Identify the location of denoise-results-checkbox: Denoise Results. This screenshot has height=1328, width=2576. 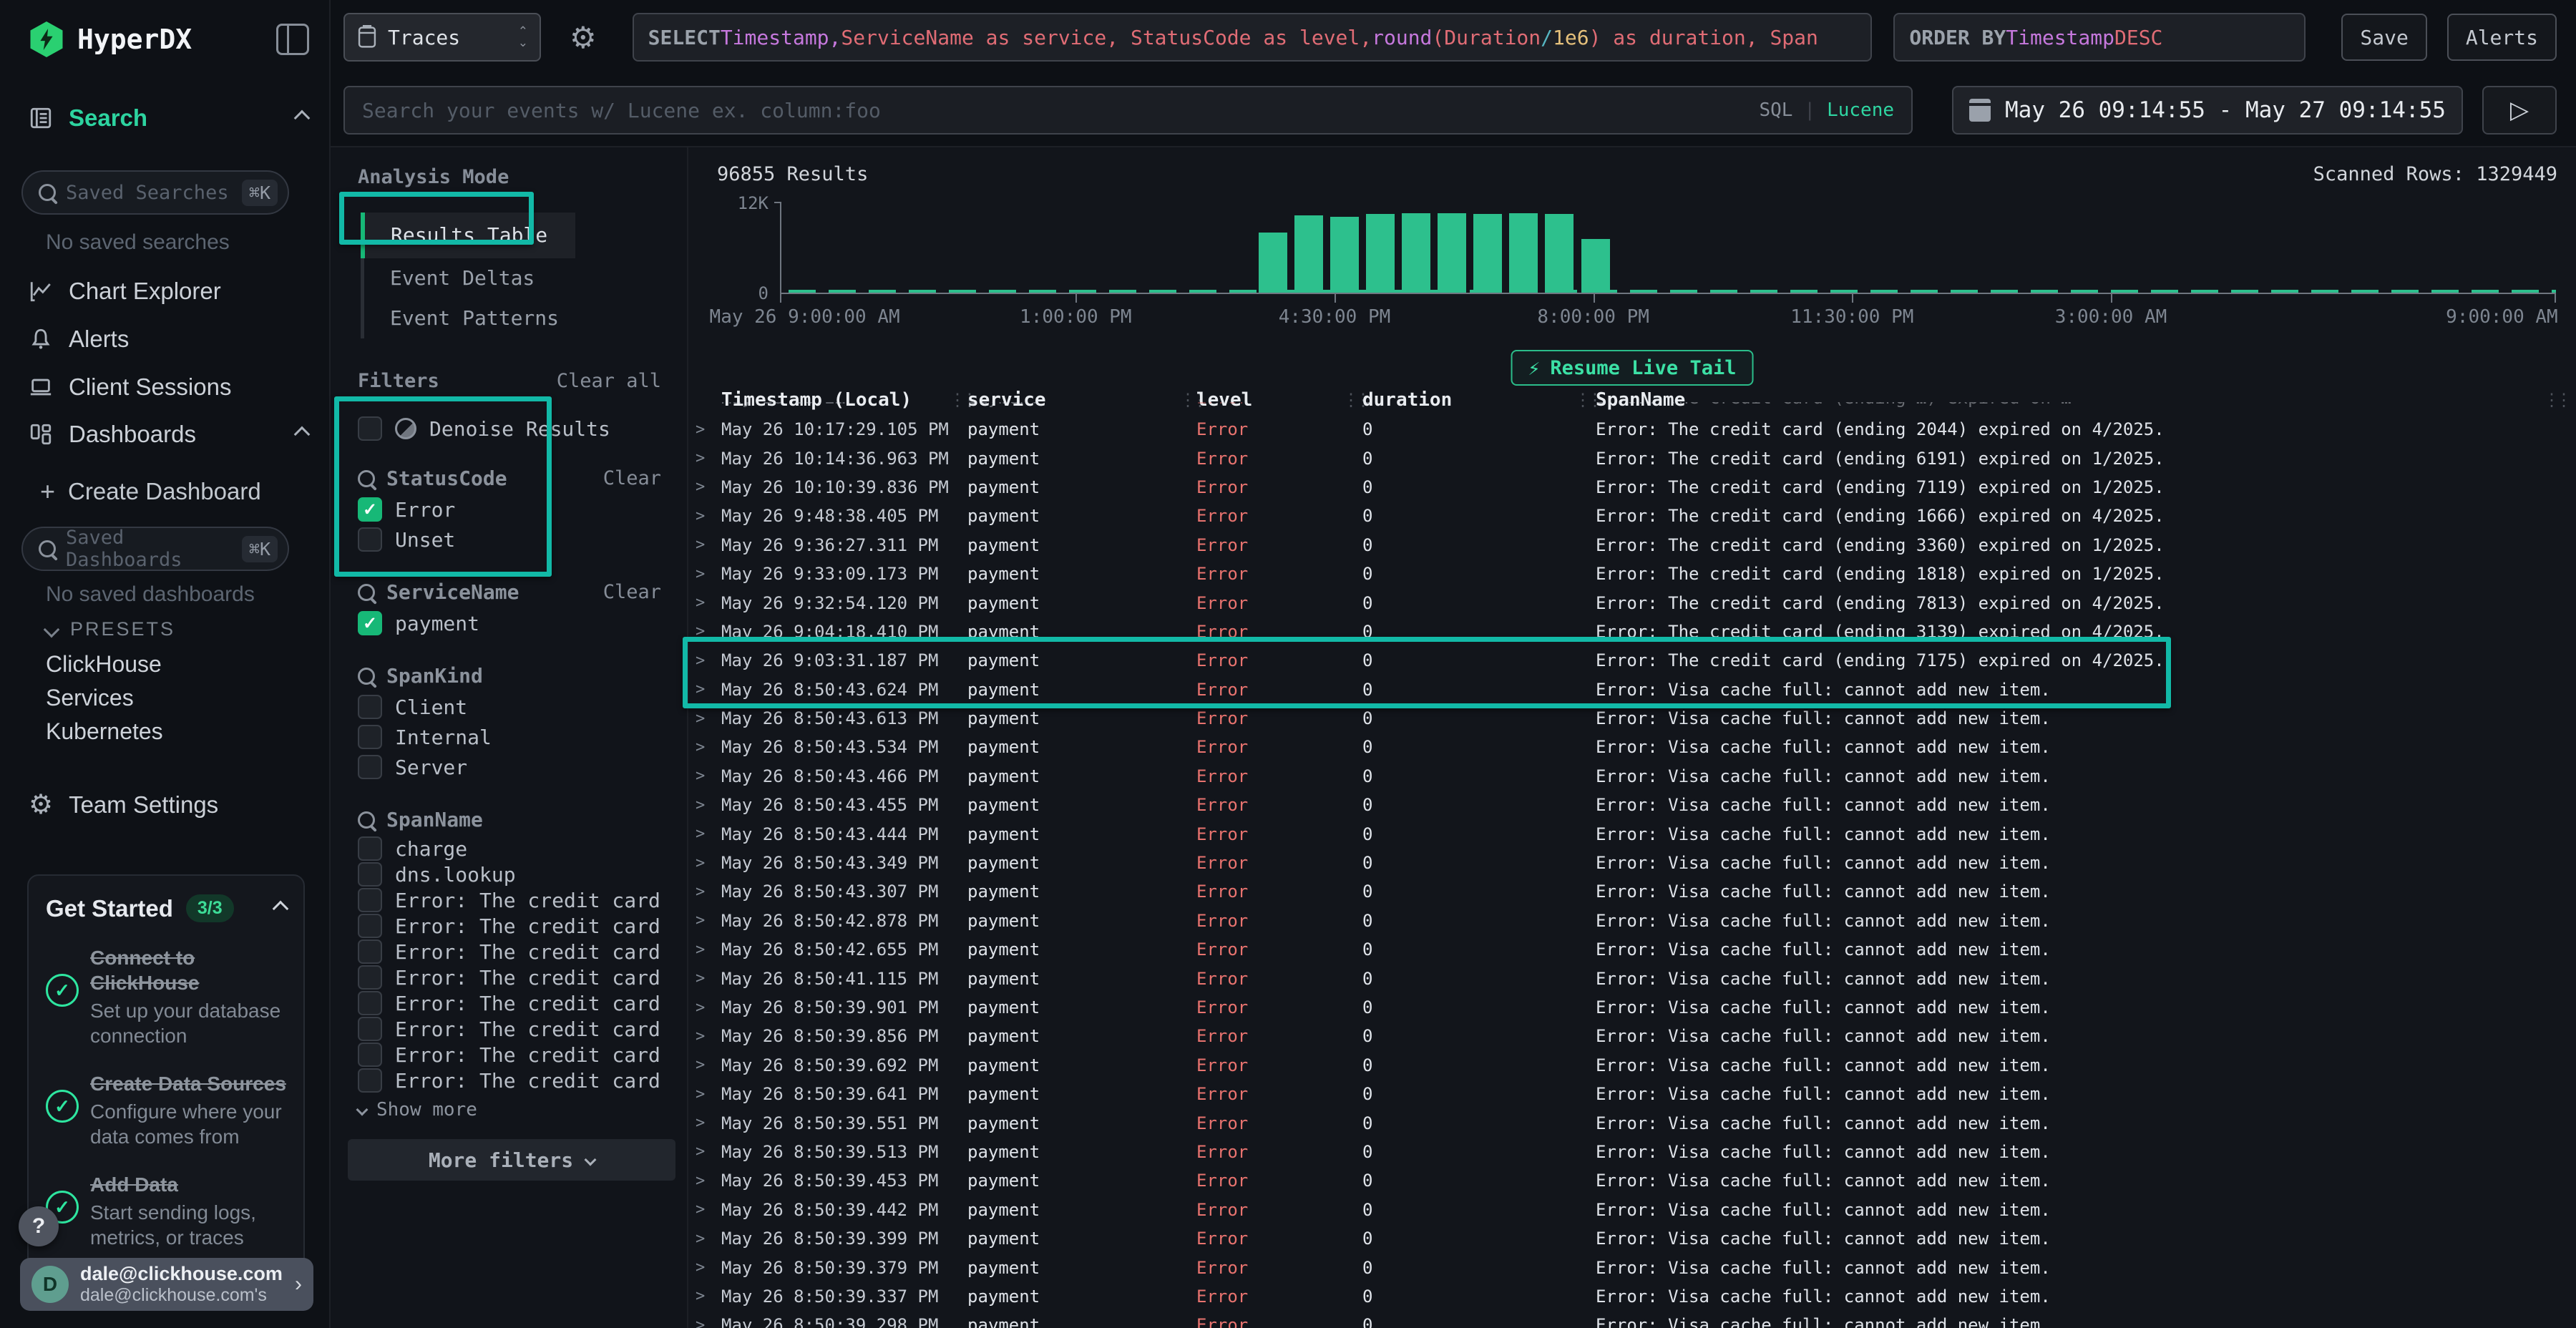
(509, 429).